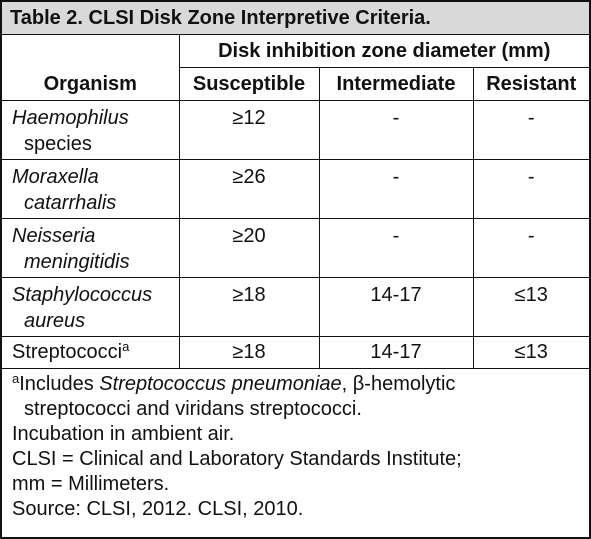 The image size is (591, 539). What do you see at coordinates (123, 434) in the screenshot?
I see `footnote: Incubation in ambient air.` at bounding box center [123, 434].